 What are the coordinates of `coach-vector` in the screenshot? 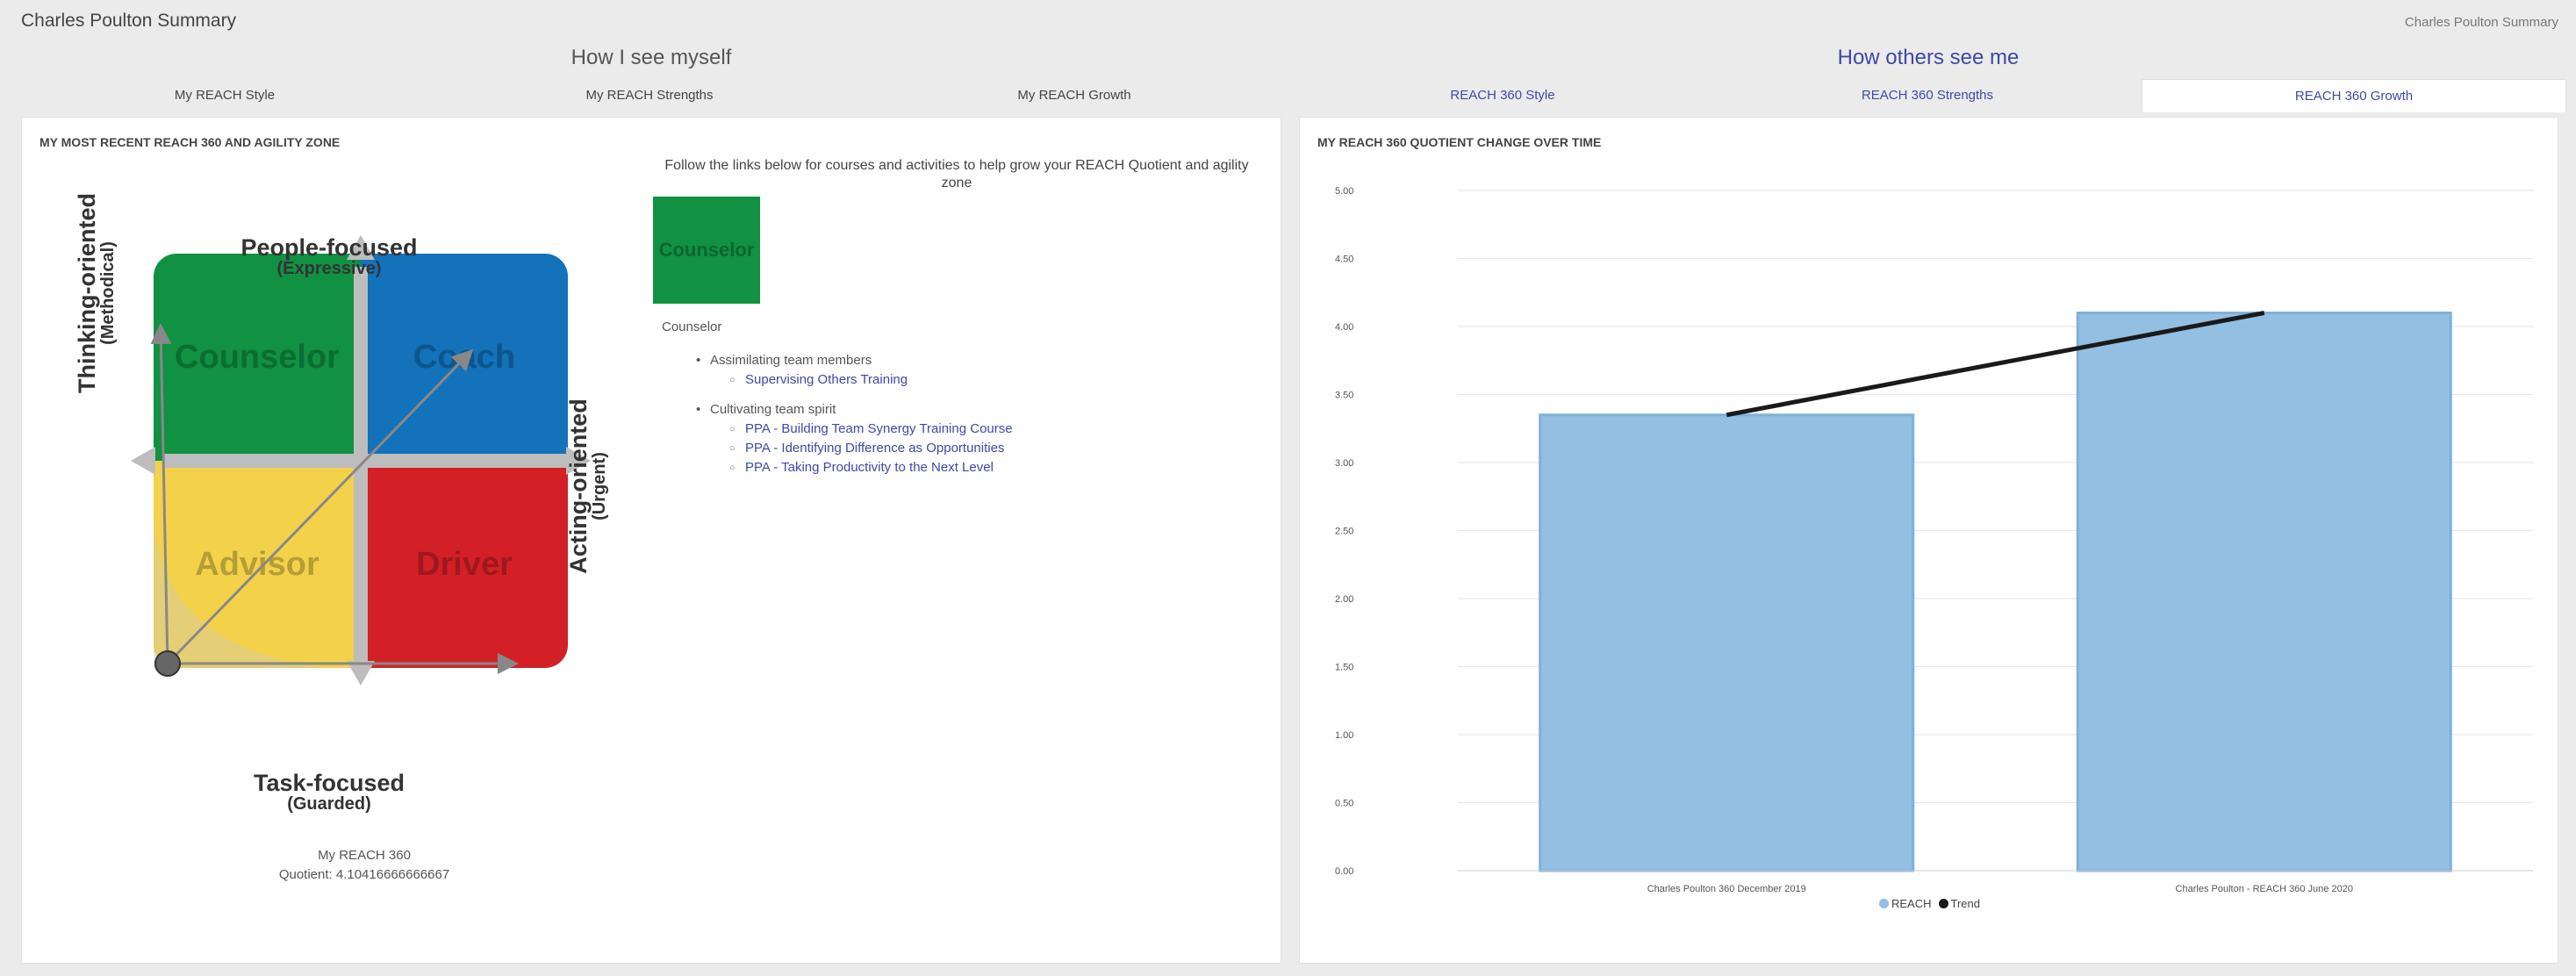 It's located at (320, 506).